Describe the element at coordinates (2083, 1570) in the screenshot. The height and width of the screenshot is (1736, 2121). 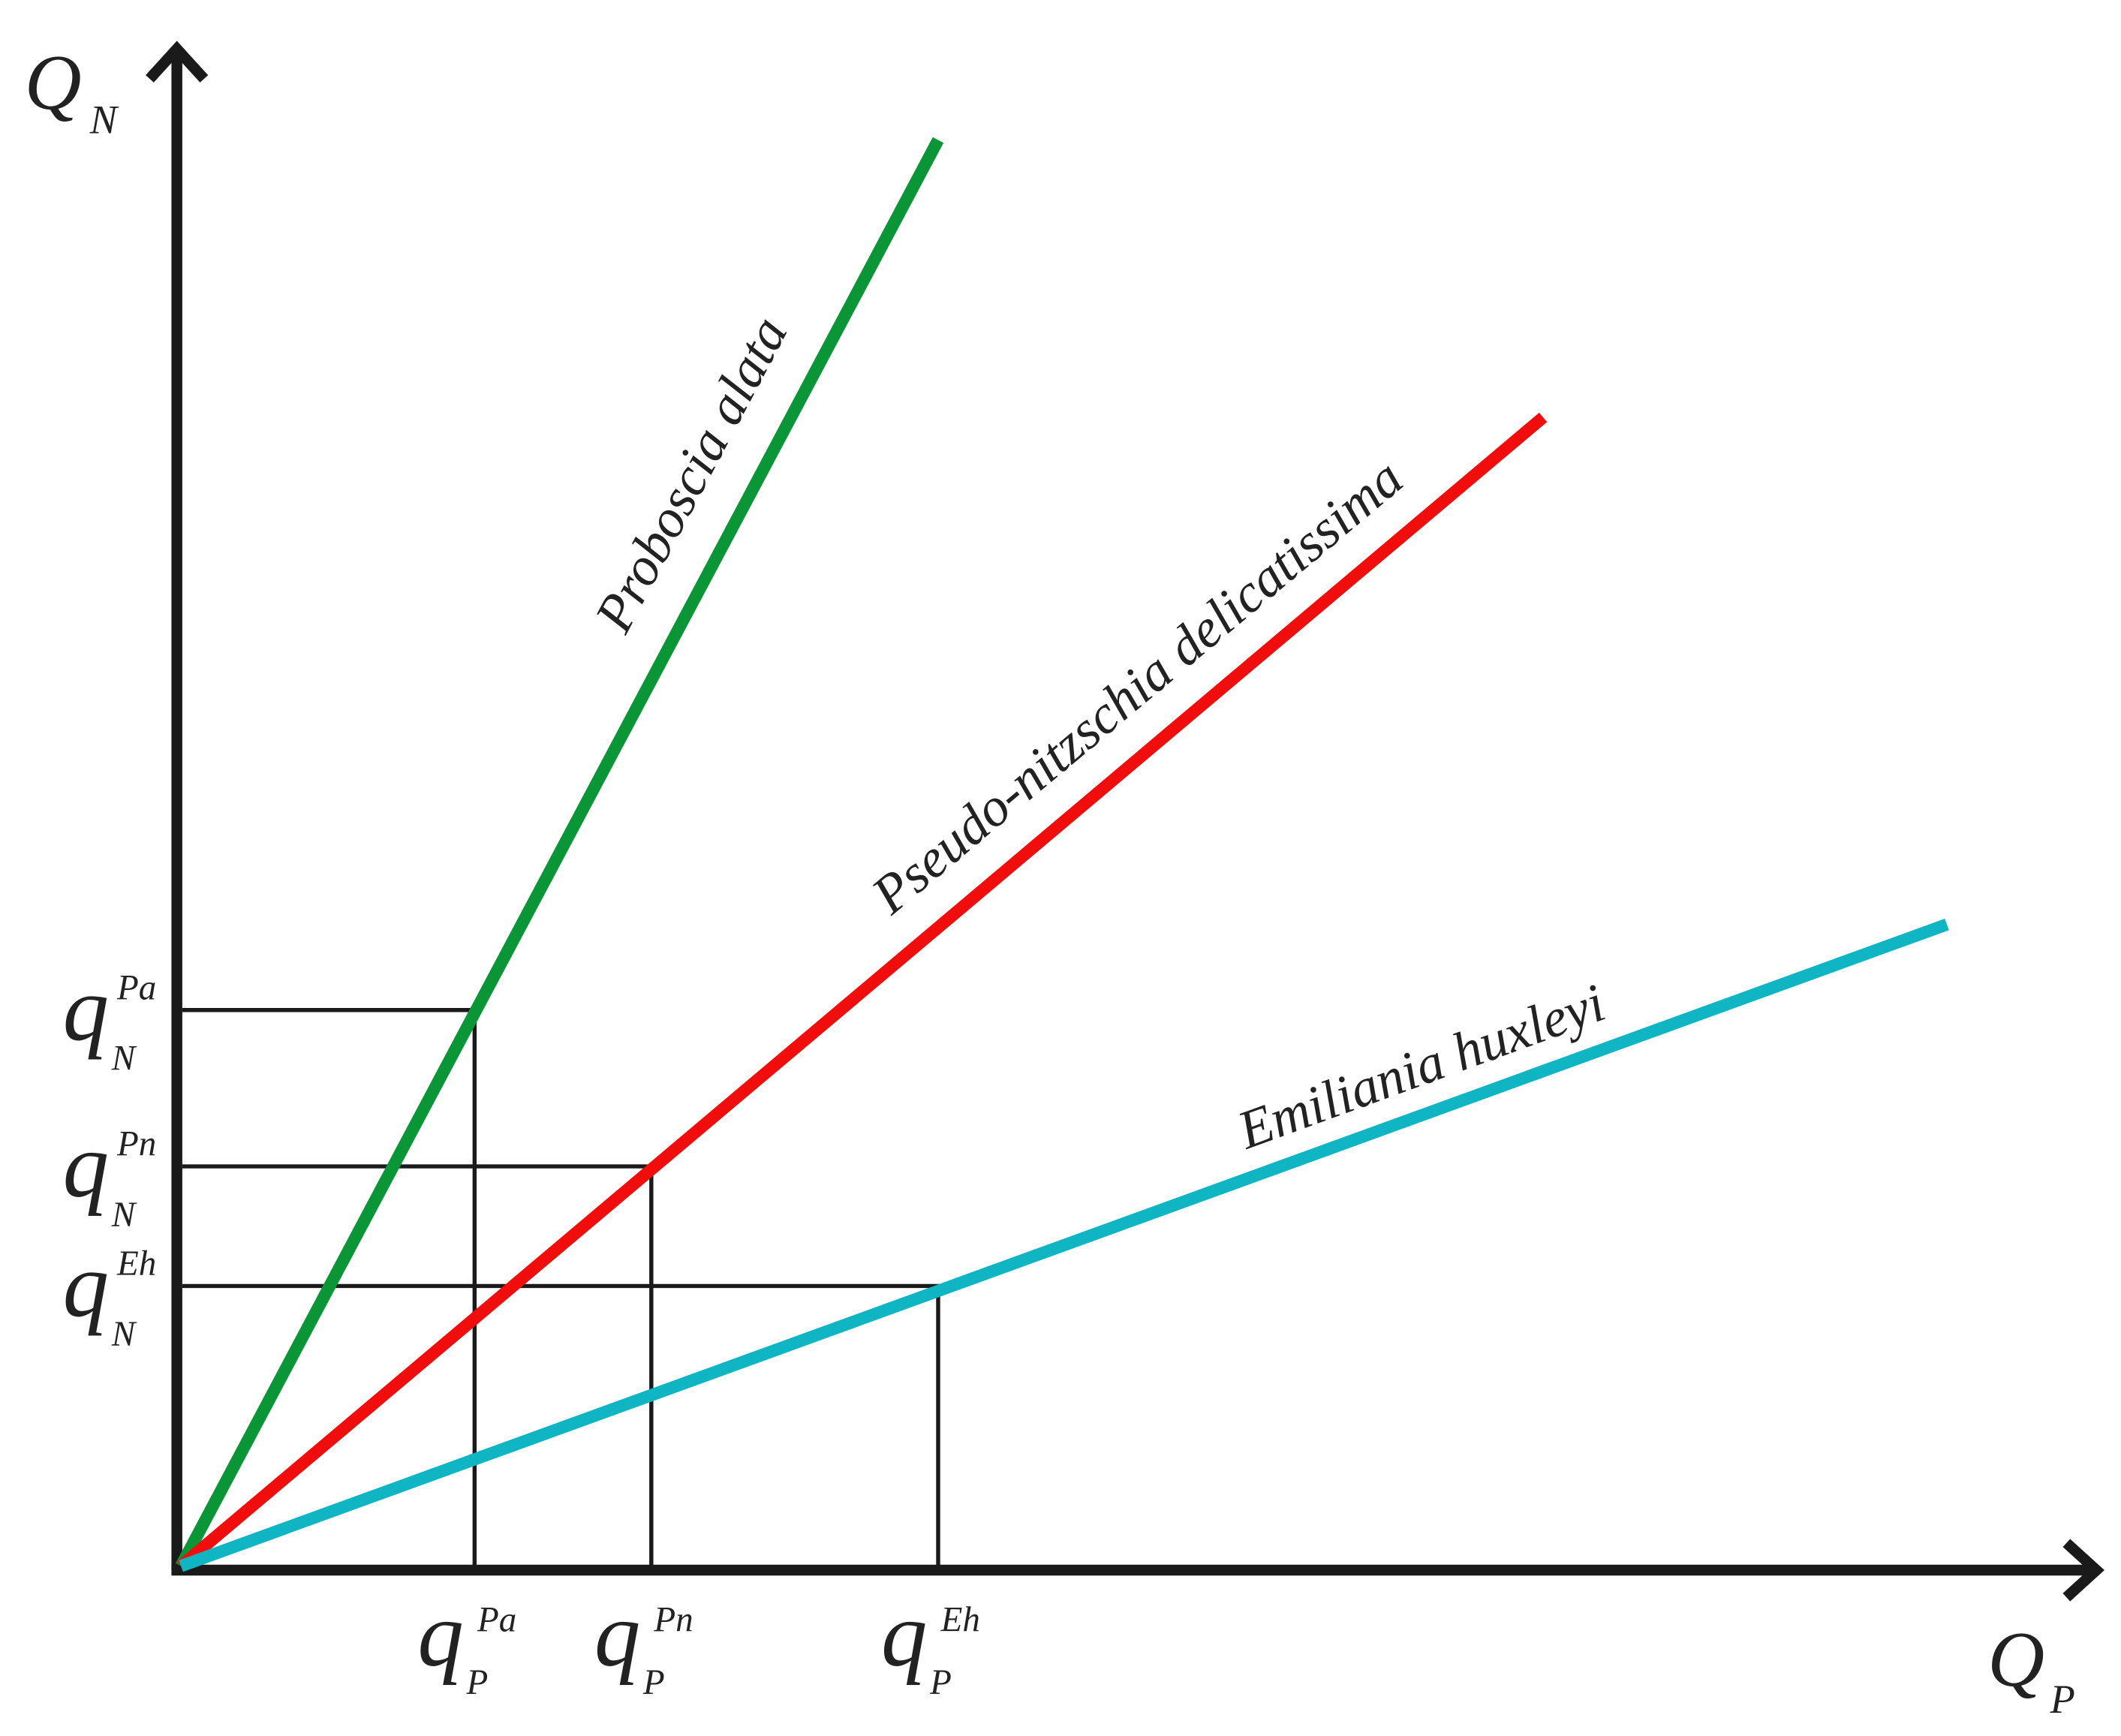
I see `x-arrow` at that location.